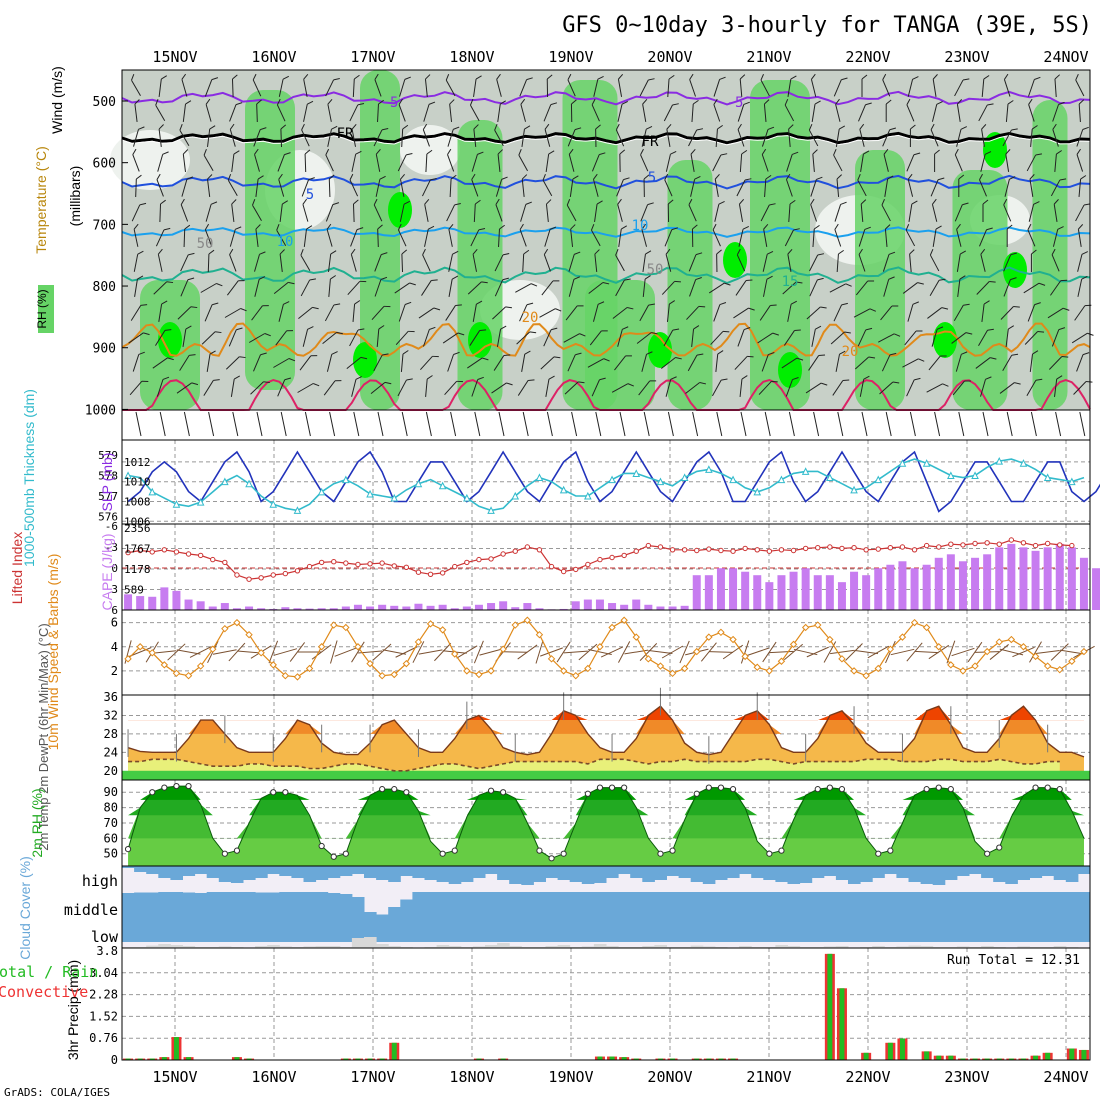 This screenshot has height=1104, width=1100. Describe the element at coordinates (111, 792) in the screenshot. I see `rh-tick-label: 90` at that location.